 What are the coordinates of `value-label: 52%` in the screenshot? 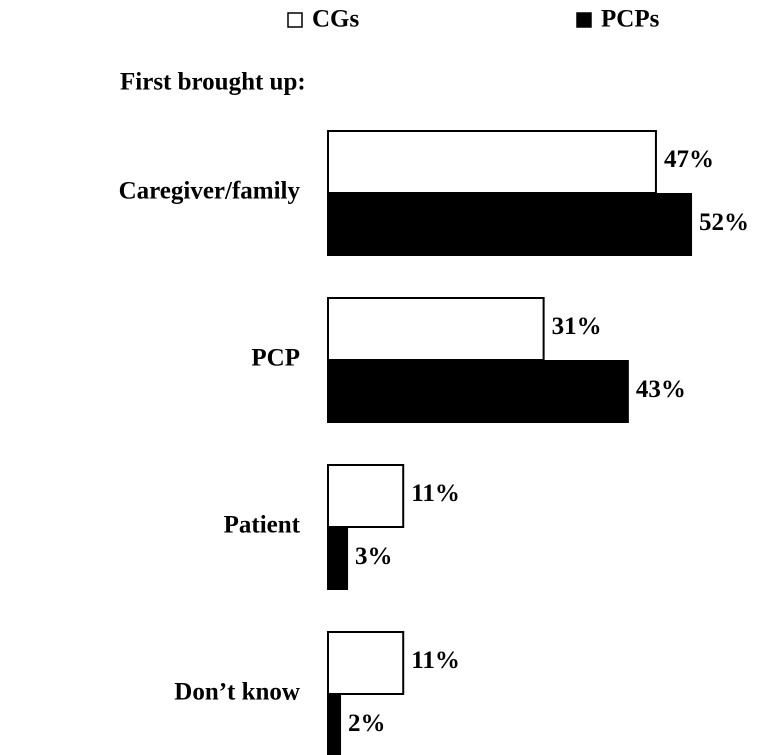 It's located at (724, 222).